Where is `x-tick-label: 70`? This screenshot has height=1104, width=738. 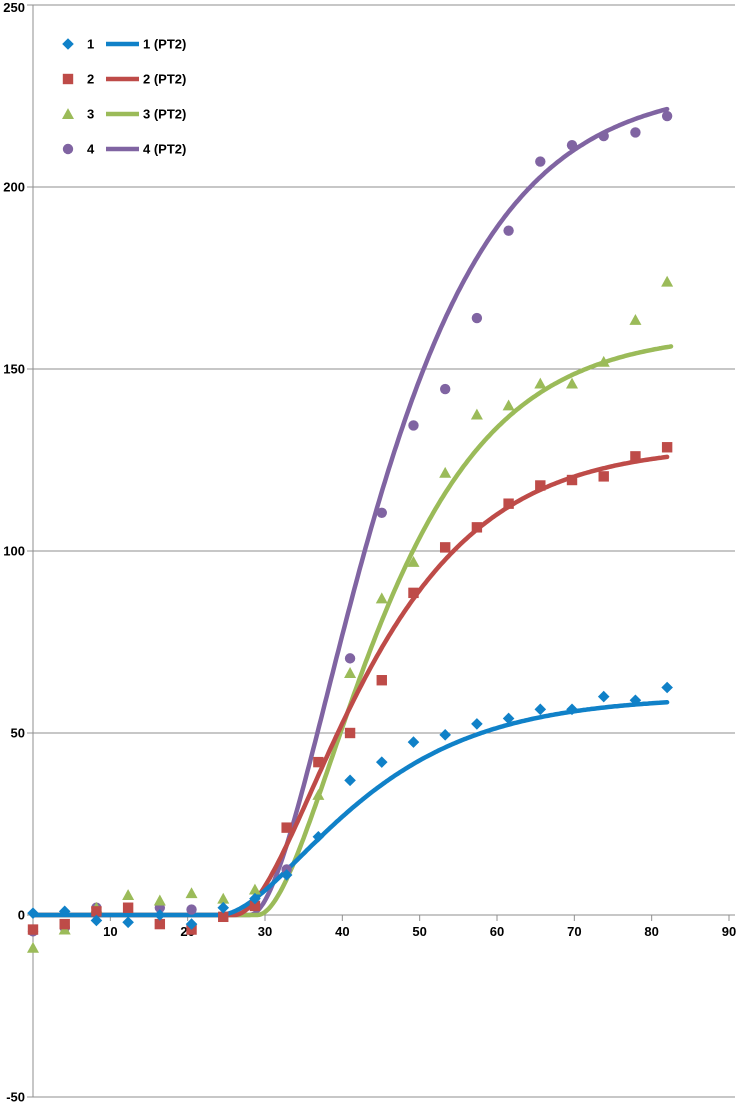
x-tick-label: 70 is located at coordinates (574, 931).